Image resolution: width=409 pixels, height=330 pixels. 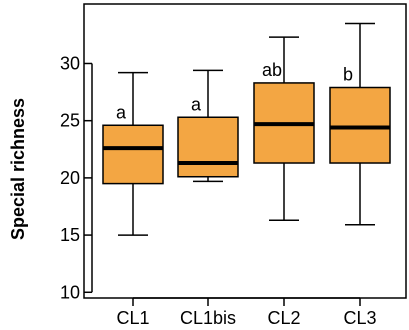 What do you see at coordinates (70, 292) in the screenshot?
I see `y-tick-label-10: 10` at bounding box center [70, 292].